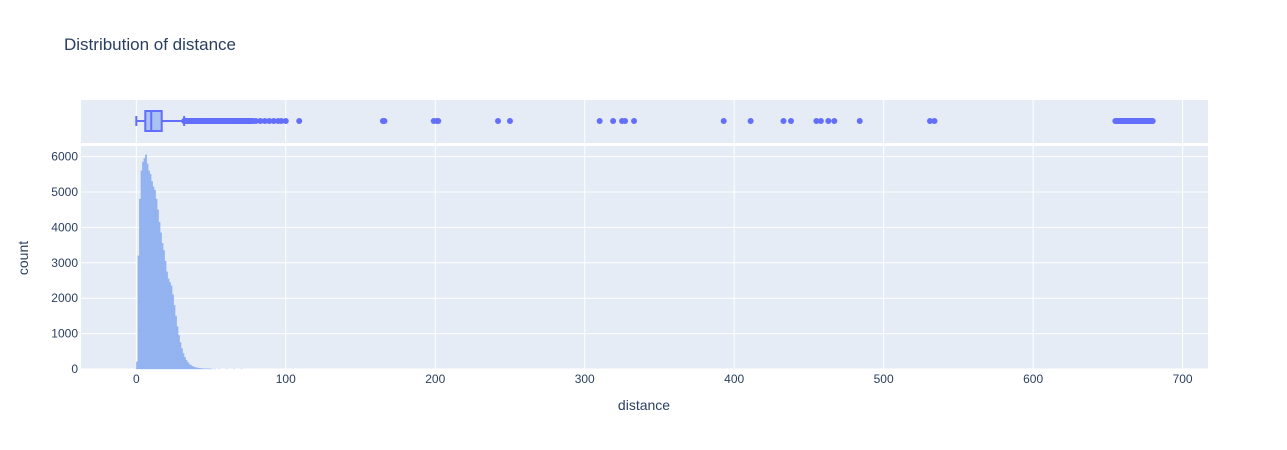  What do you see at coordinates (153, 121) in the screenshot?
I see `box-iqr` at bounding box center [153, 121].